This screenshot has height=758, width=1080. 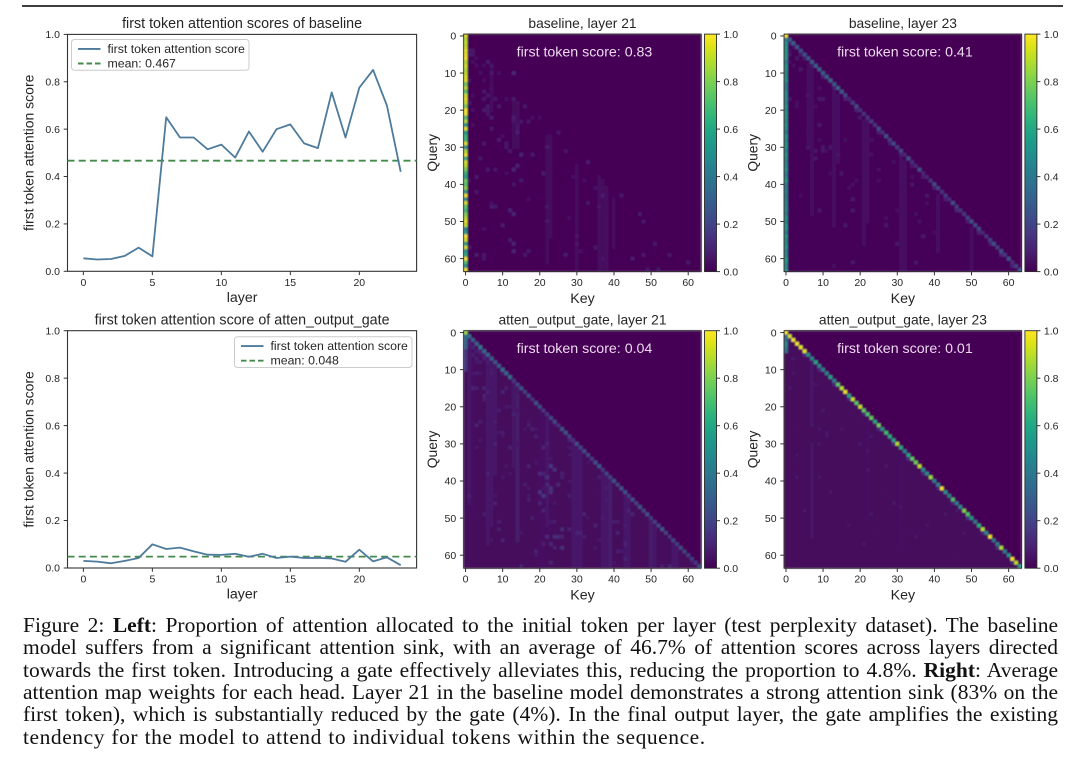 What do you see at coordinates (905, 349) in the screenshot?
I see `svg-text: first token score: 0.01` at bounding box center [905, 349].